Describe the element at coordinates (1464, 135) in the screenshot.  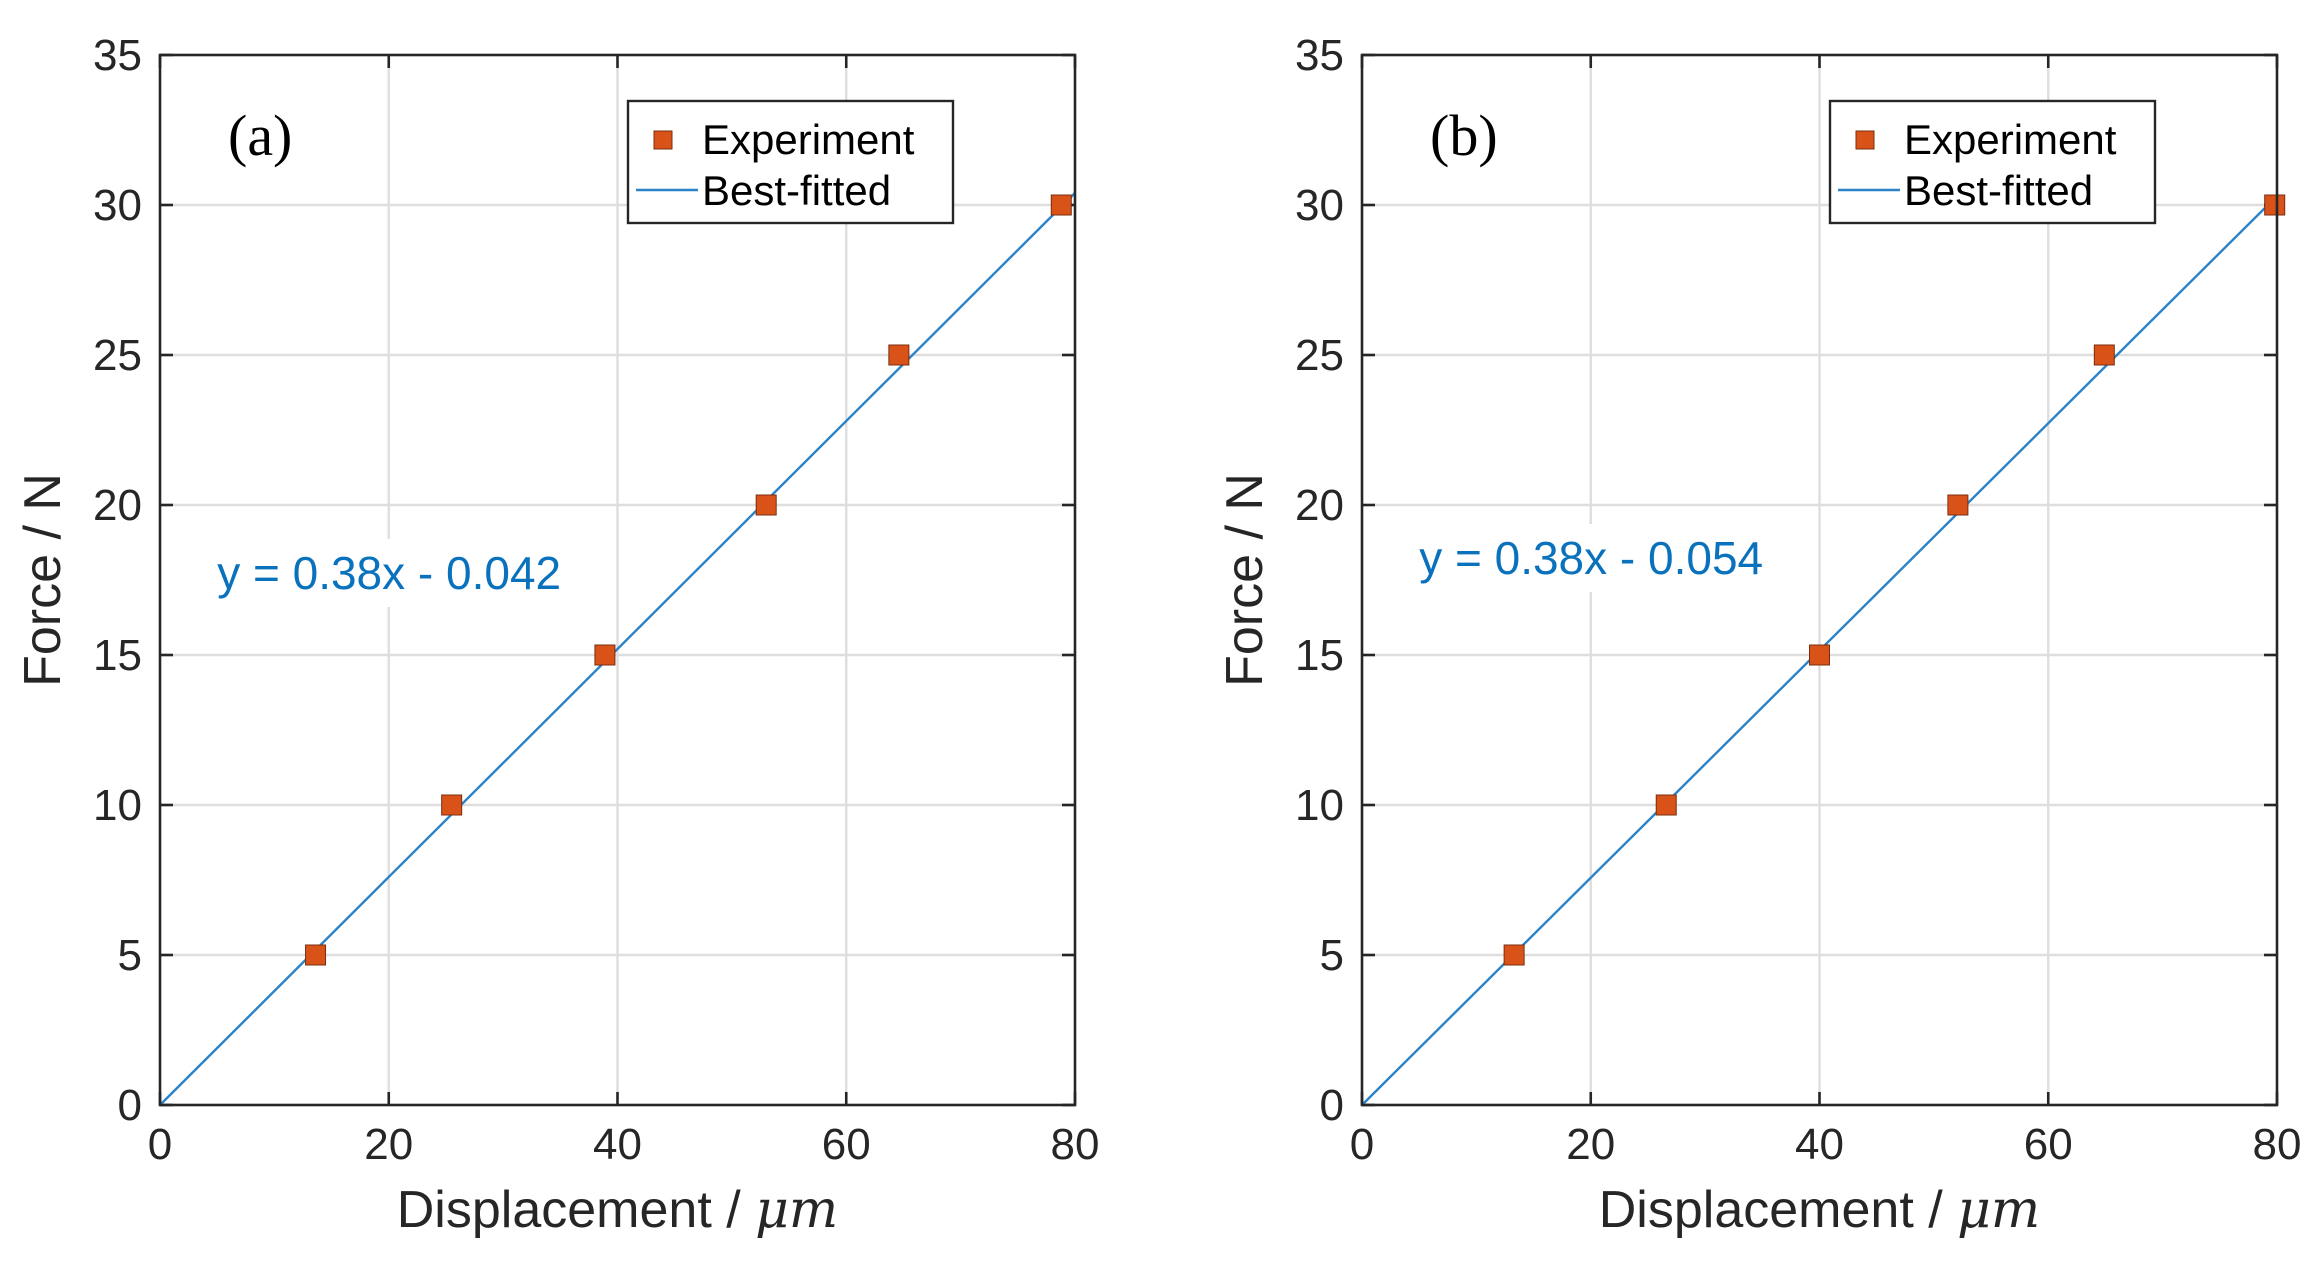
I see `panel-label: (b)` at that location.